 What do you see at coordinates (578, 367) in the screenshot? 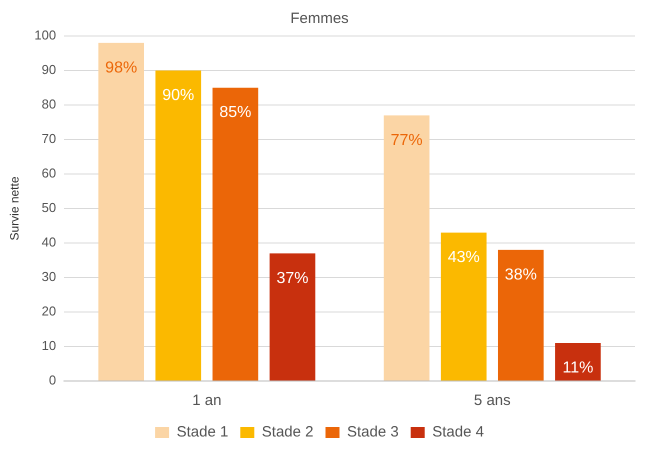
I see `data-label: 11%` at bounding box center [578, 367].